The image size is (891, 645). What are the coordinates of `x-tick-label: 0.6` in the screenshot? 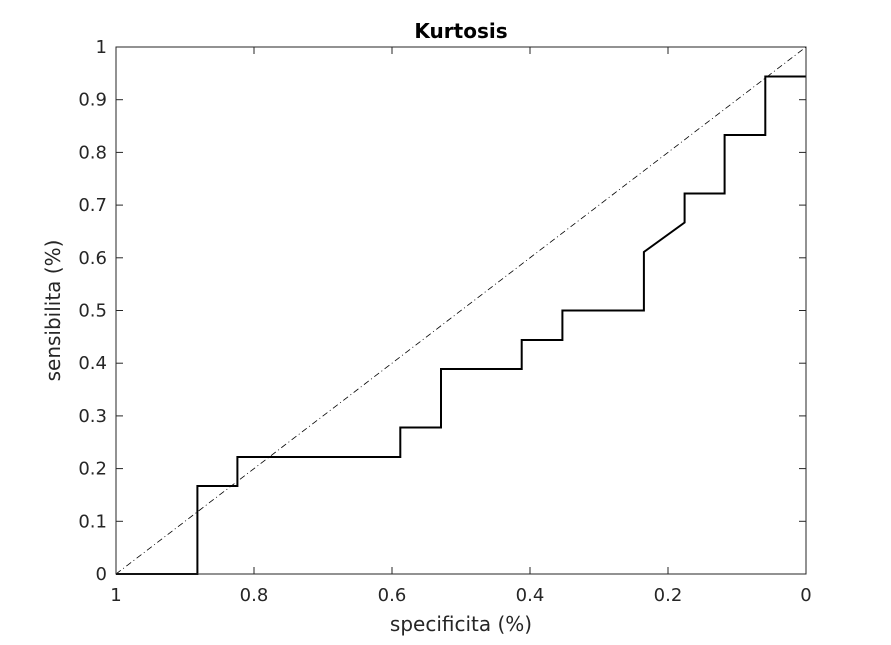 It's located at (392, 595).